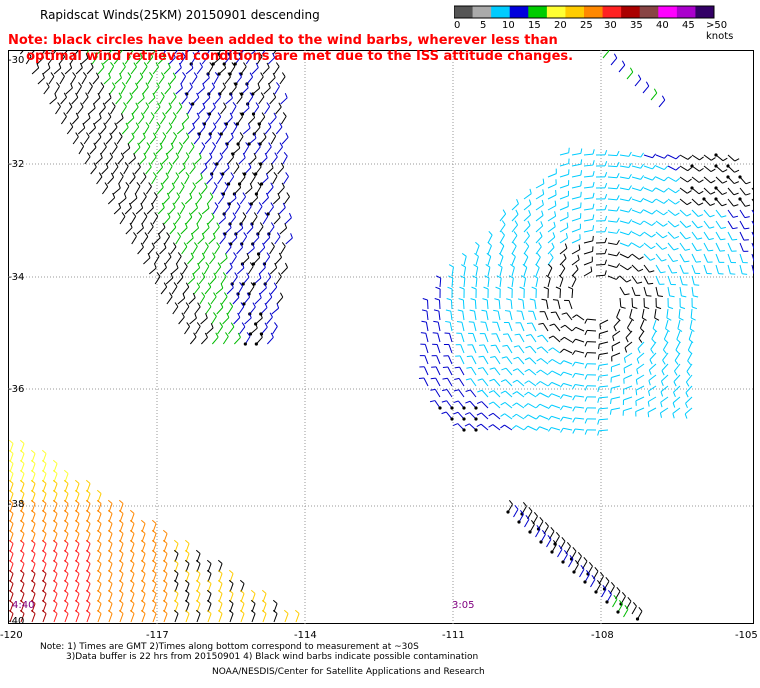 The height and width of the screenshot is (688, 760). Describe the element at coordinates (453, 635) in the screenshot. I see `lon-label-111: -111` at that location.